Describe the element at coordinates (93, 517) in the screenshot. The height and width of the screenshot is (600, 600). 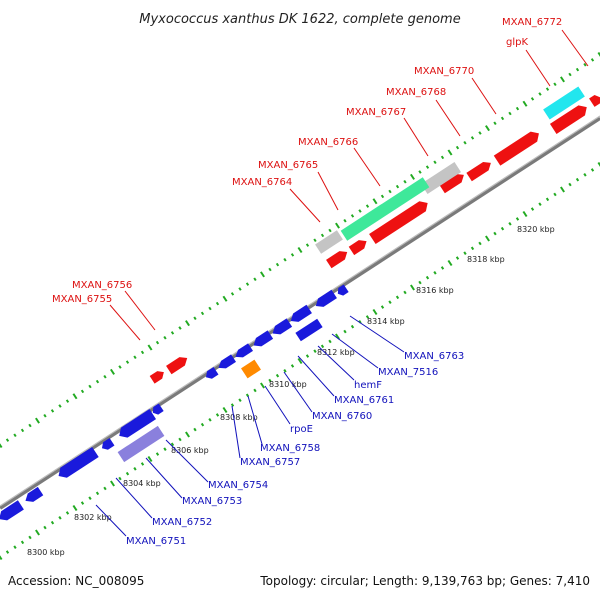
I see `scale-tick-label: 8302 kbp` at that location.